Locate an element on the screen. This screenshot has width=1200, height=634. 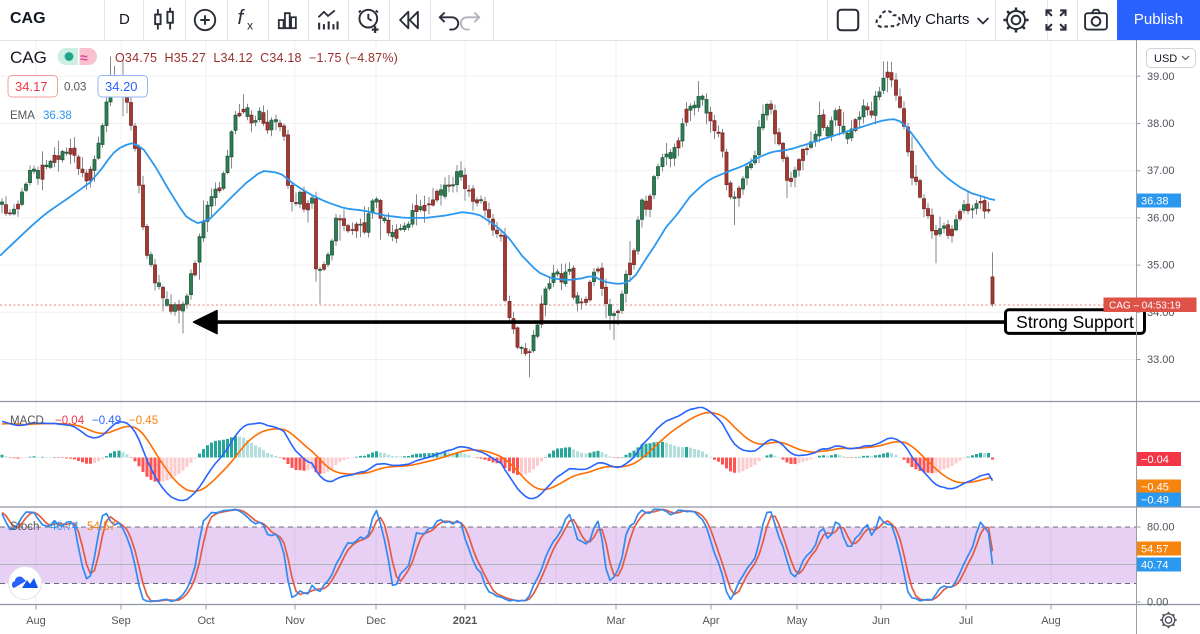
svg-text: 37.00 is located at coordinates (1161, 171).